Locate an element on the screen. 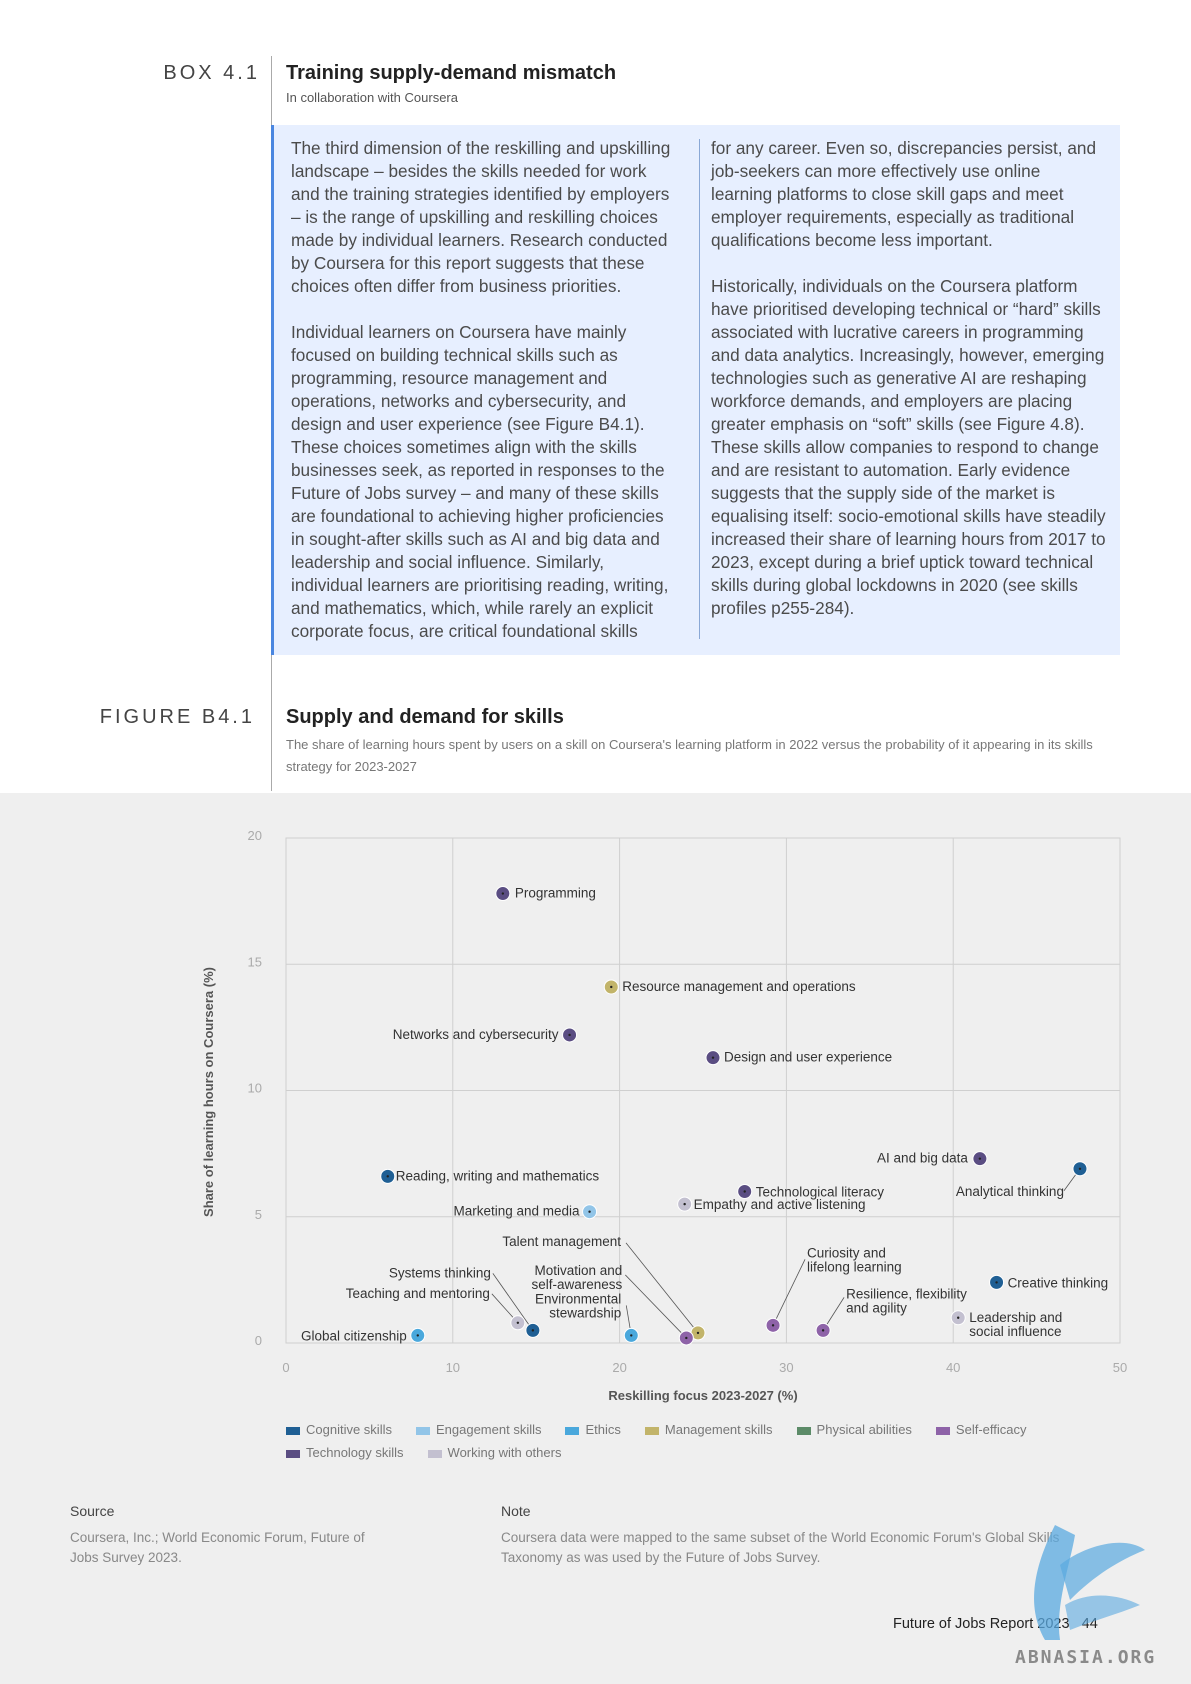 The width and height of the screenshot is (1191, 1684). data-point-label-line: Motivation and is located at coordinates (579, 1270).